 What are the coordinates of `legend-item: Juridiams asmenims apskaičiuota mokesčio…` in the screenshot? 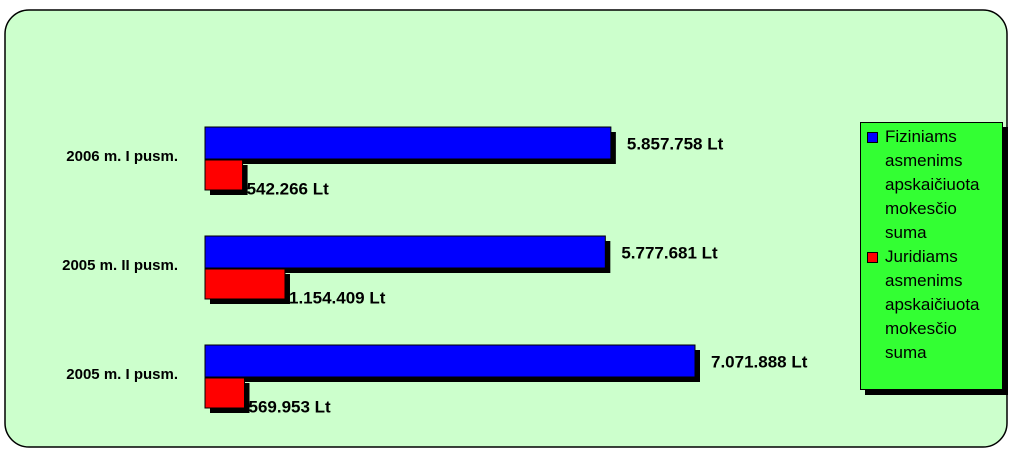 It's located at (933, 305).